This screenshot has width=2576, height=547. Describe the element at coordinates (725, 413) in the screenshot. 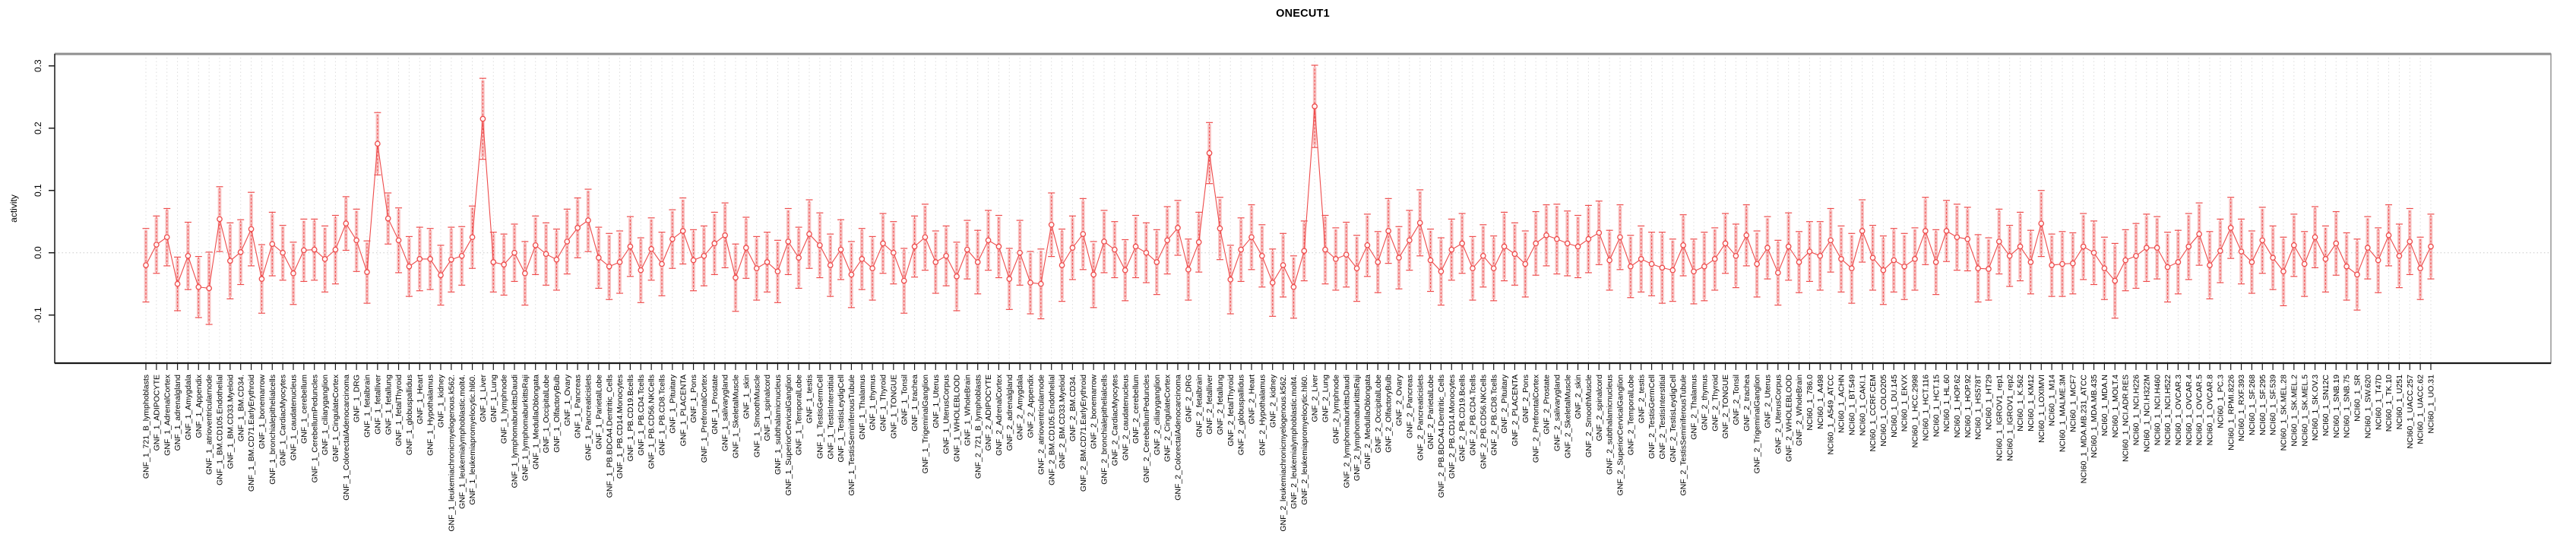

I see `x-tick-label: GNF_1_salivarygland` at that location.